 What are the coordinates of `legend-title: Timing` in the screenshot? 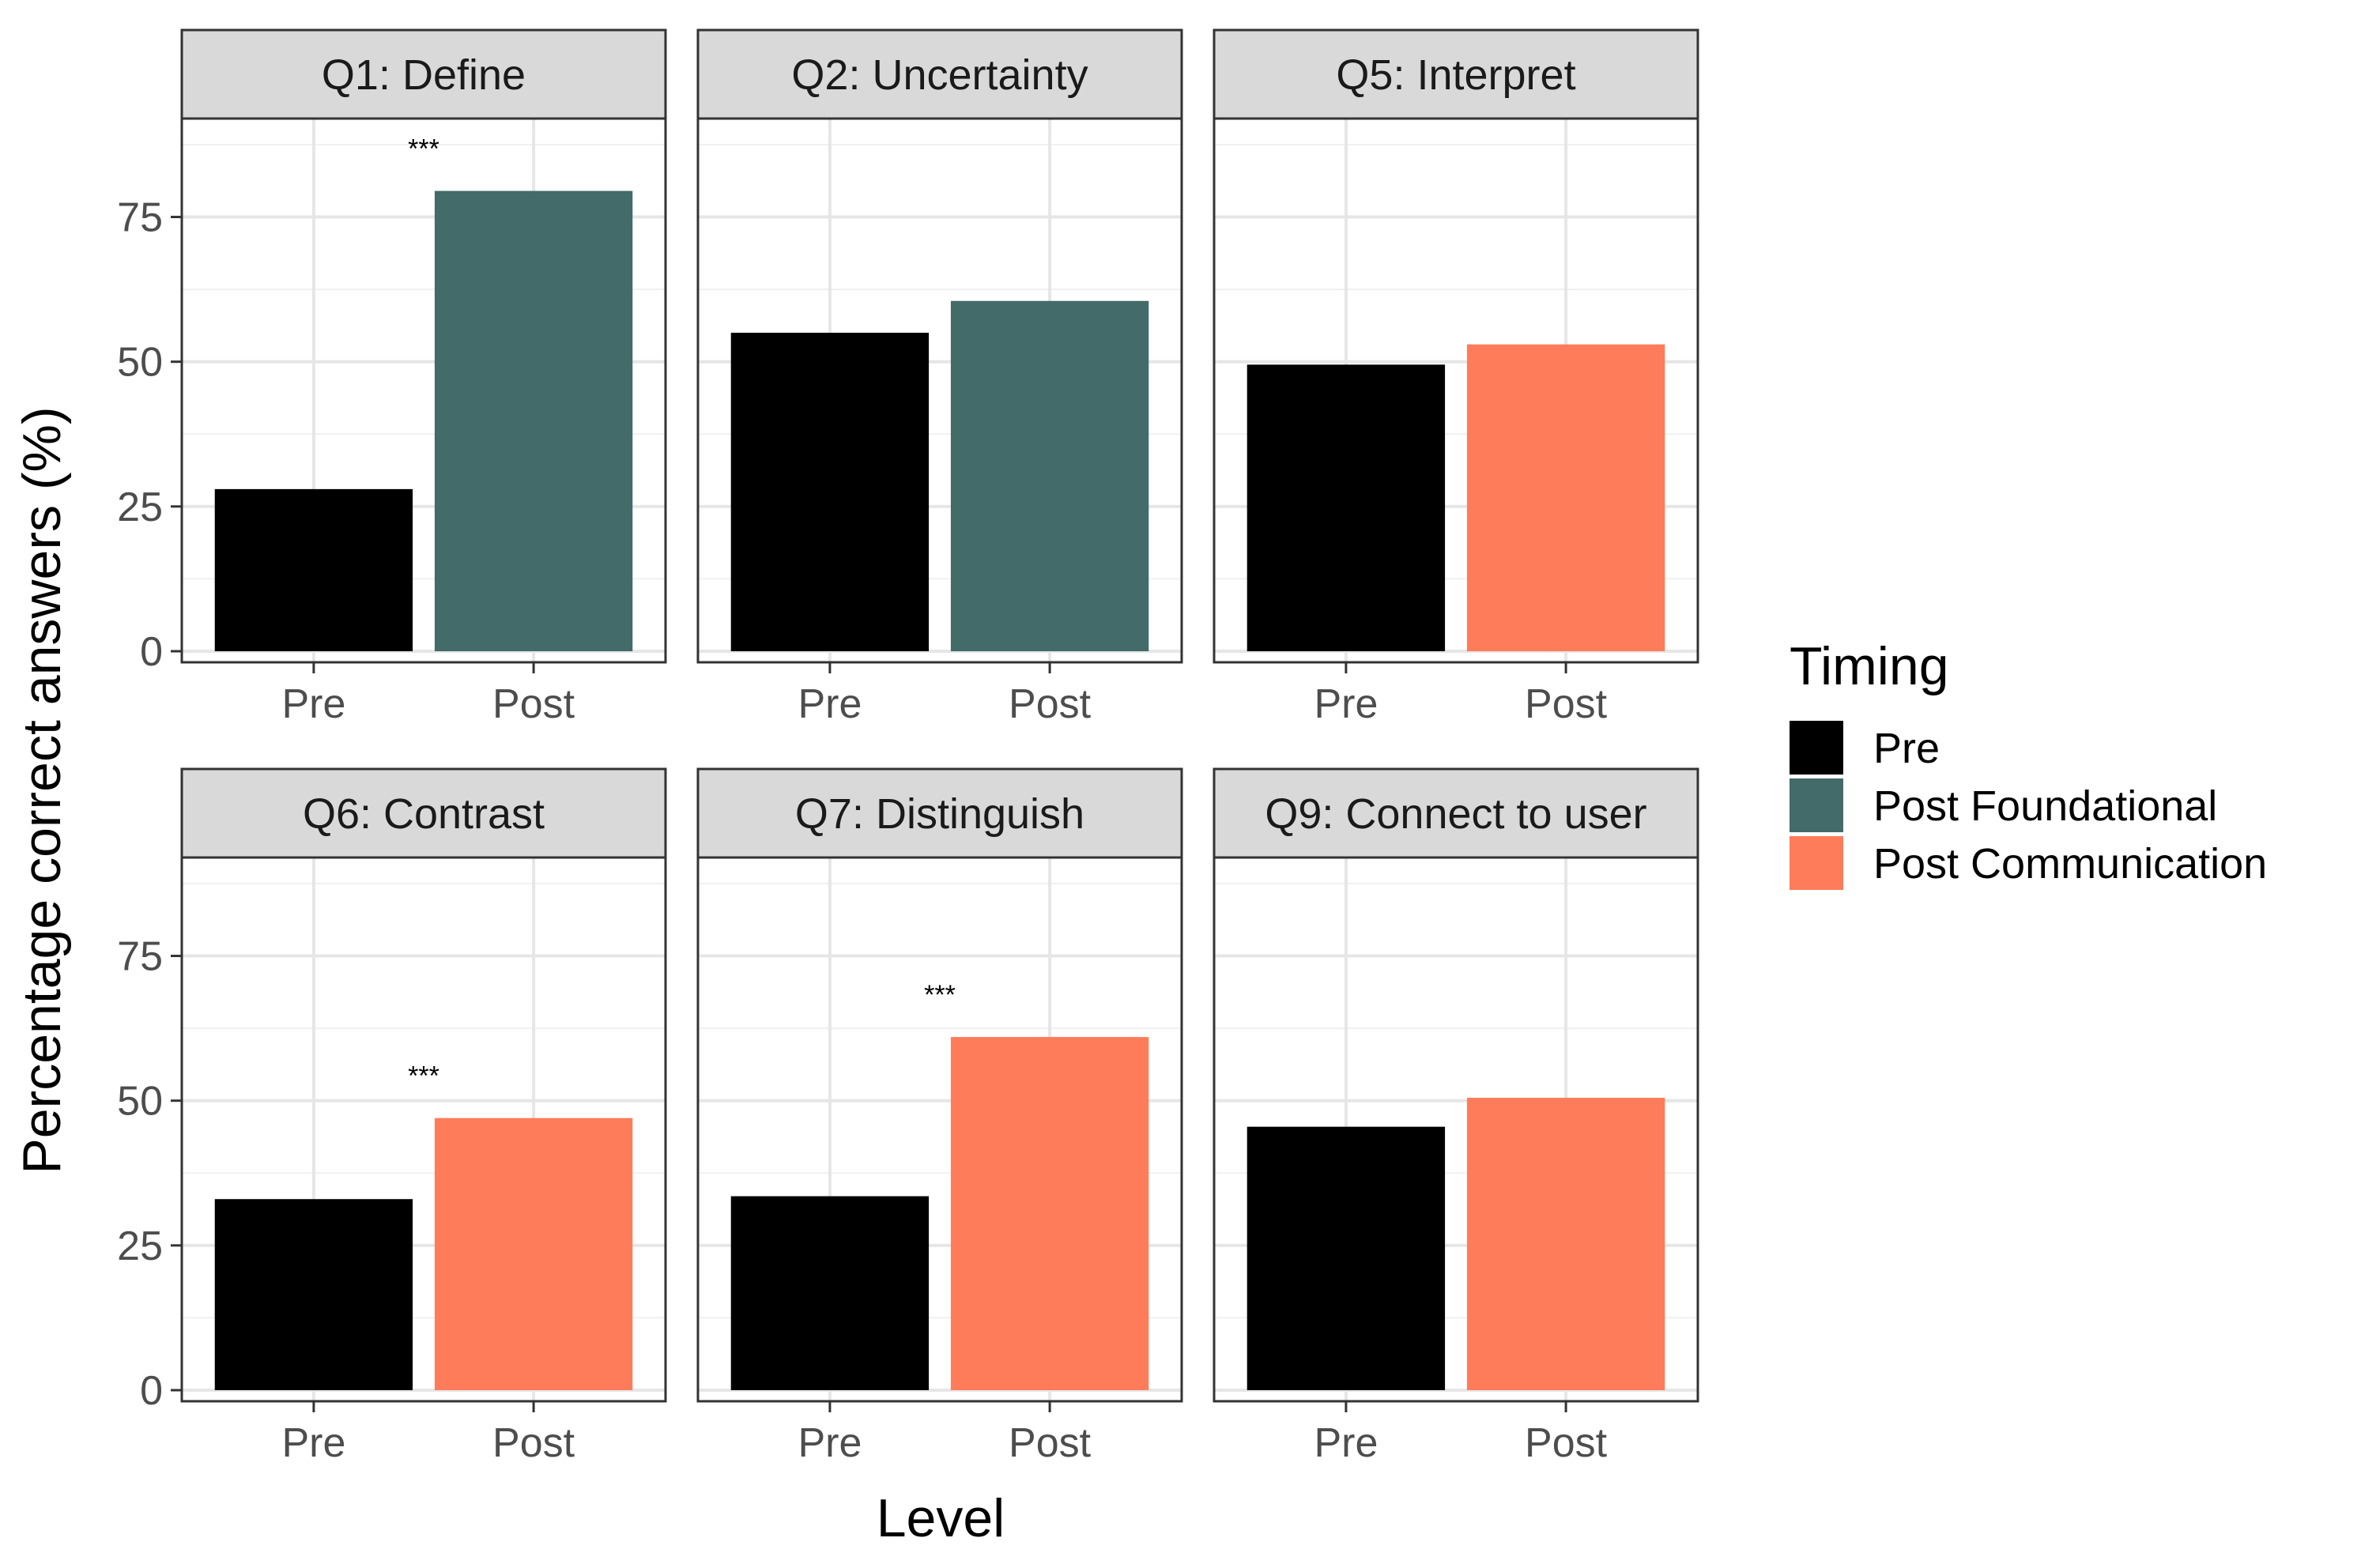 It's located at (1869, 666).